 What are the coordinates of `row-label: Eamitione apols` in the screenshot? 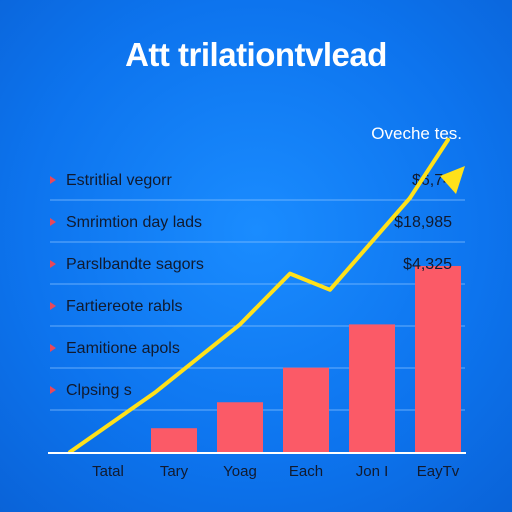 It's located at (123, 348).